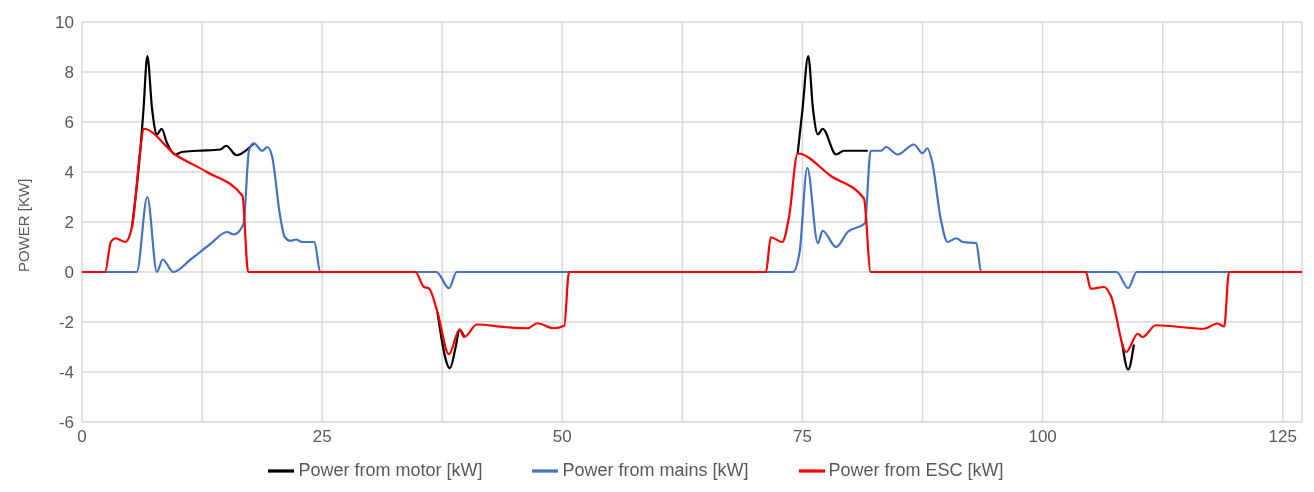  Describe the element at coordinates (69, 273) in the screenshot. I see `y-tick-label: 0` at that location.